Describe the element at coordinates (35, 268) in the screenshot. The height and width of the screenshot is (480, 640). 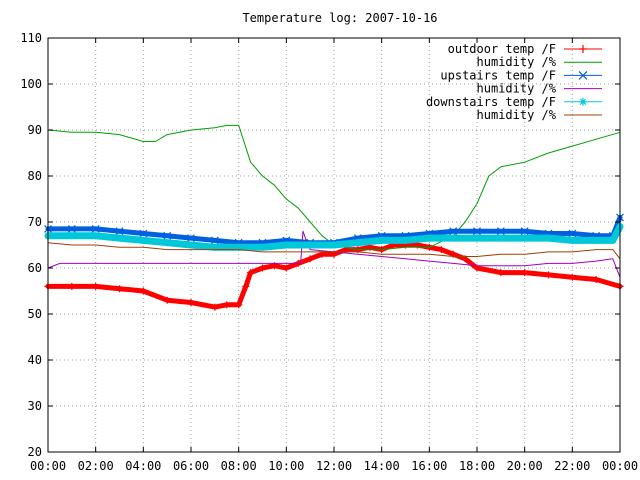
I see `y-tick-label: 60` at that location.